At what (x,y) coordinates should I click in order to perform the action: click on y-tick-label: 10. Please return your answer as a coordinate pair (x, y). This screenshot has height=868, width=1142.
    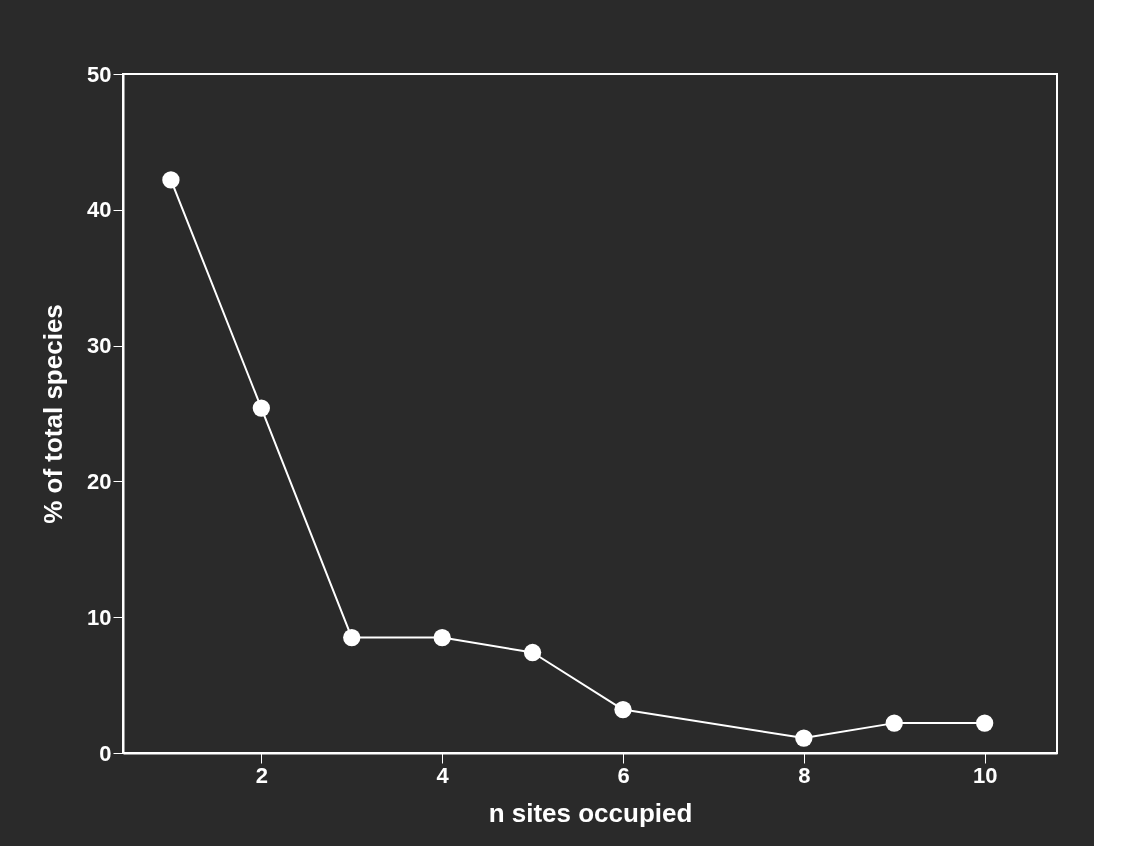
    Looking at the image, I should click on (99, 617).